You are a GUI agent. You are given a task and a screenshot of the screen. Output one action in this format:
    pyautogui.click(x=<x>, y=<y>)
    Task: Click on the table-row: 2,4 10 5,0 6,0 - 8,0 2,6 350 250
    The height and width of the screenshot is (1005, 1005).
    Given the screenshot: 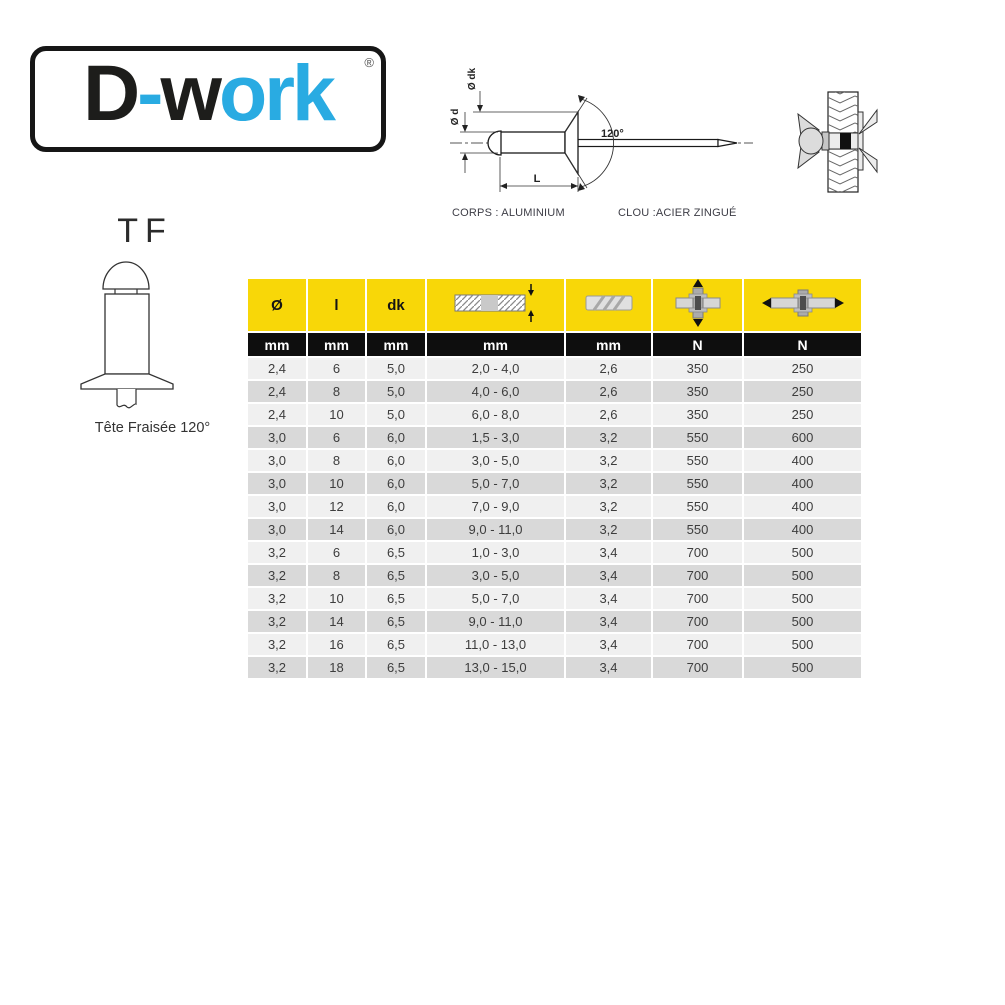 What is the action you would take?
    pyautogui.click(x=554, y=414)
    